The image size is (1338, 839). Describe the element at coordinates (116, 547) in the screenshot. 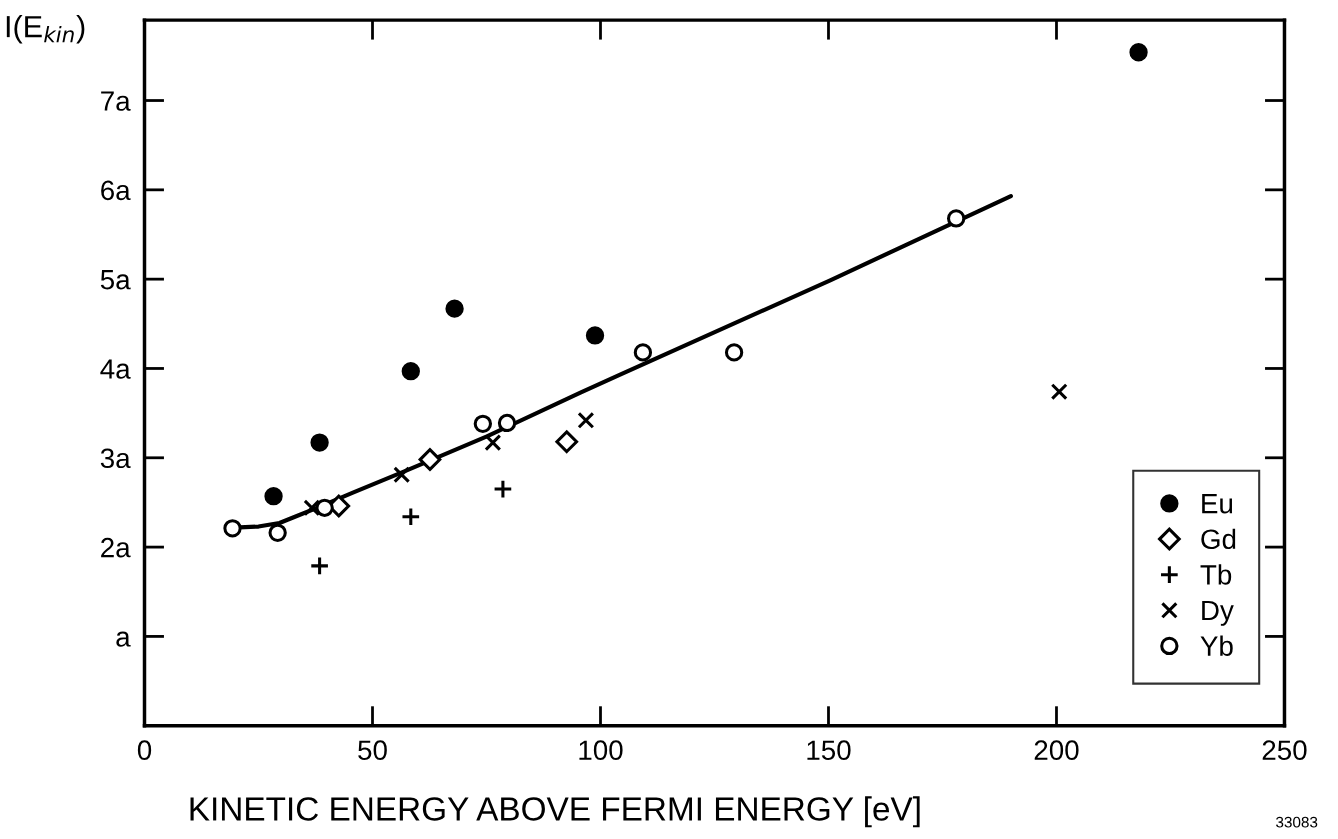

I see `y-tick-label: 2a` at that location.